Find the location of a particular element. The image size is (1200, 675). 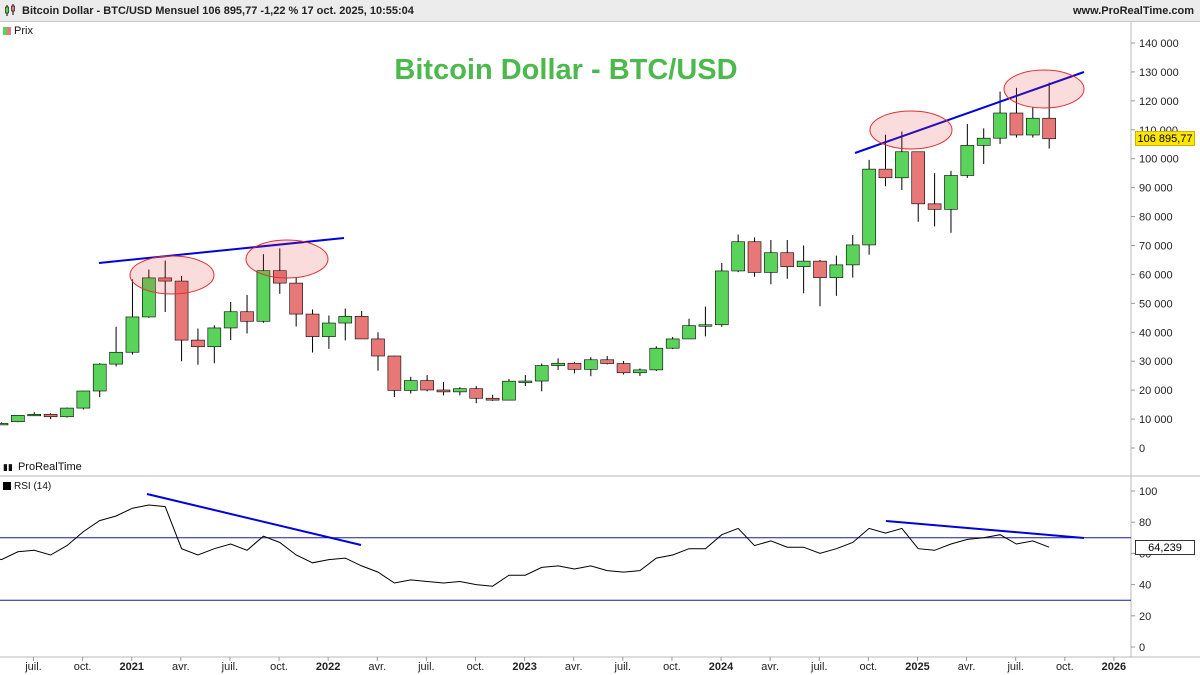

x-tick-label: 2025 is located at coordinates (917, 667).